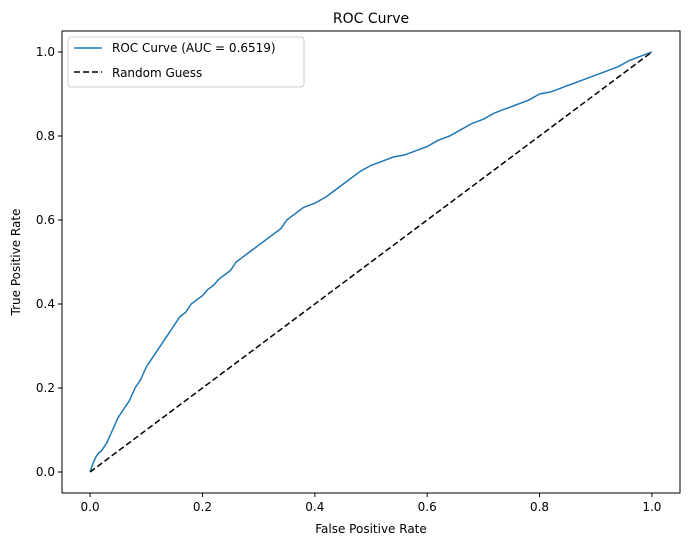 The width and height of the screenshot is (691, 547). I want to click on chart-title: ROC Curve, so click(371, 19).